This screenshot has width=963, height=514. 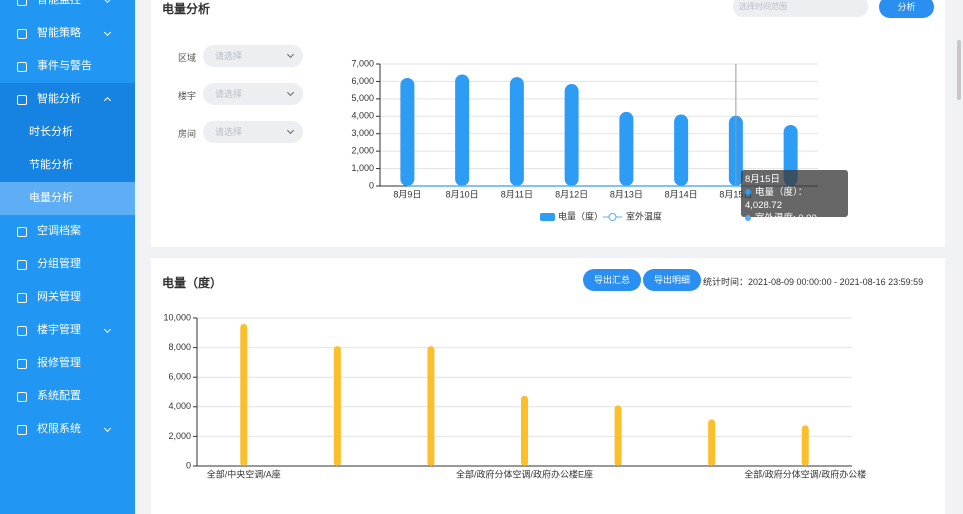 What do you see at coordinates (681, 194) in the screenshot?
I see `x-tick-label: 8月14日` at bounding box center [681, 194].